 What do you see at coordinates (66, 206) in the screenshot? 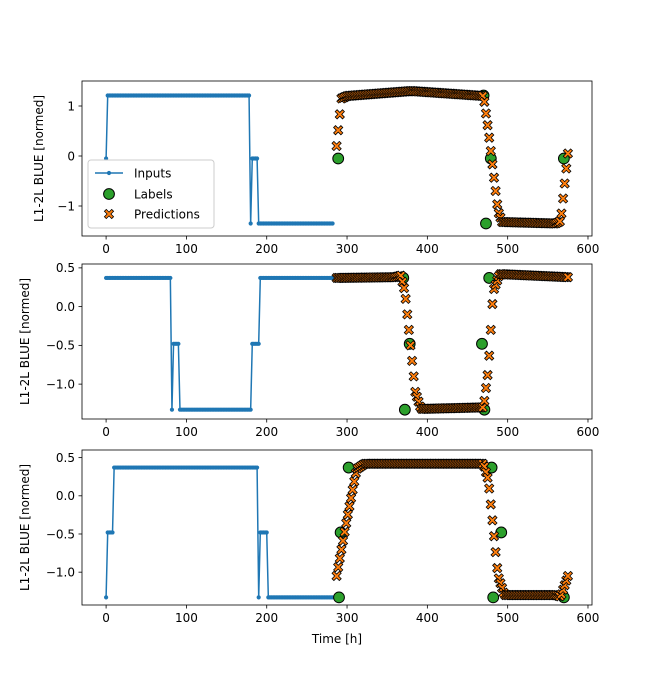
I see `y-tick-label: −1` at bounding box center [66, 206].